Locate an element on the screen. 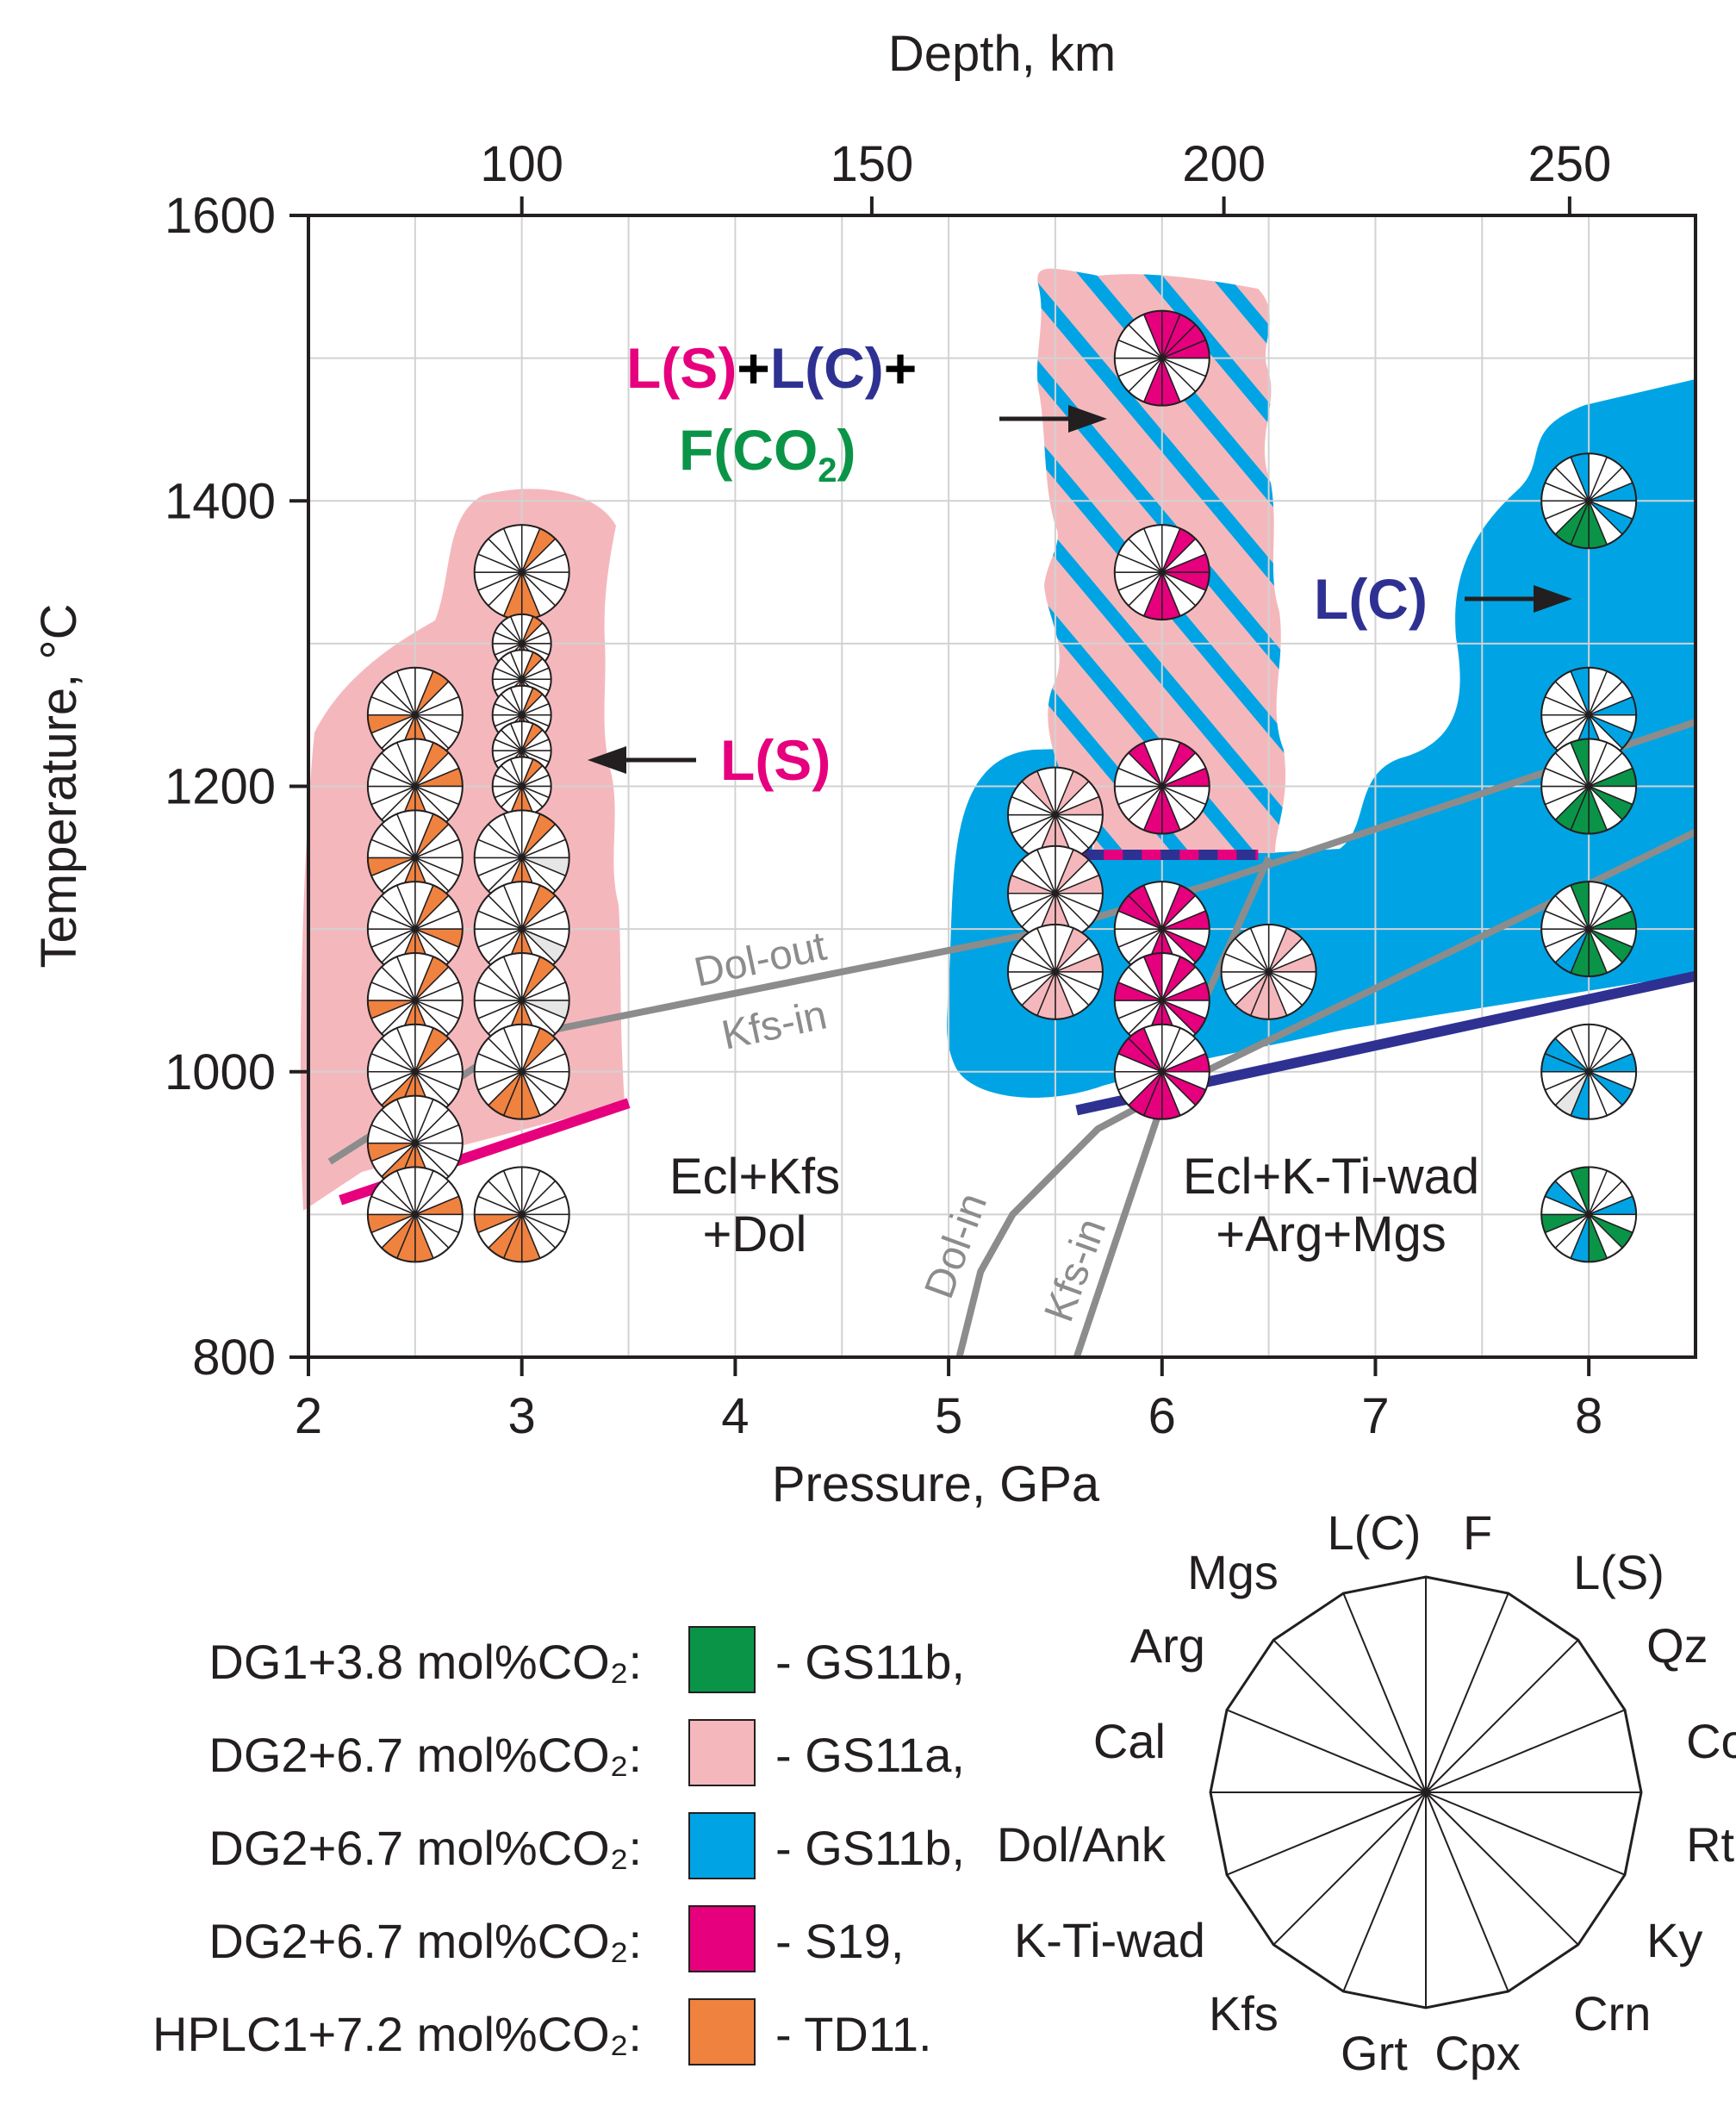 Image resolution: width=1736 pixels, height=2106 pixels. region-label-fco2-main: F(CO is located at coordinates (749, 450).